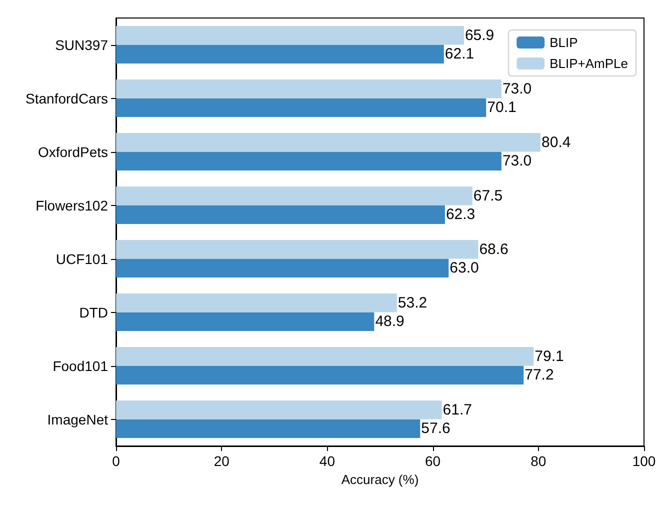  I want to click on data-label: 63.0, so click(464, 268).